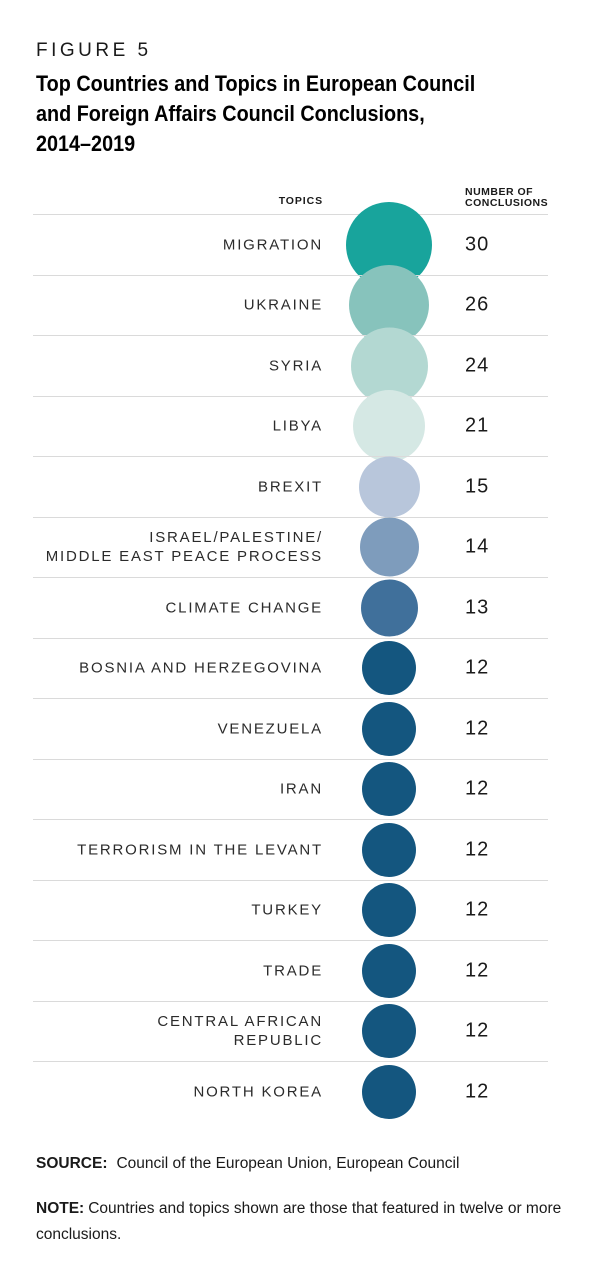  I want to click on topic-label: IRAN, so click(301, 789).